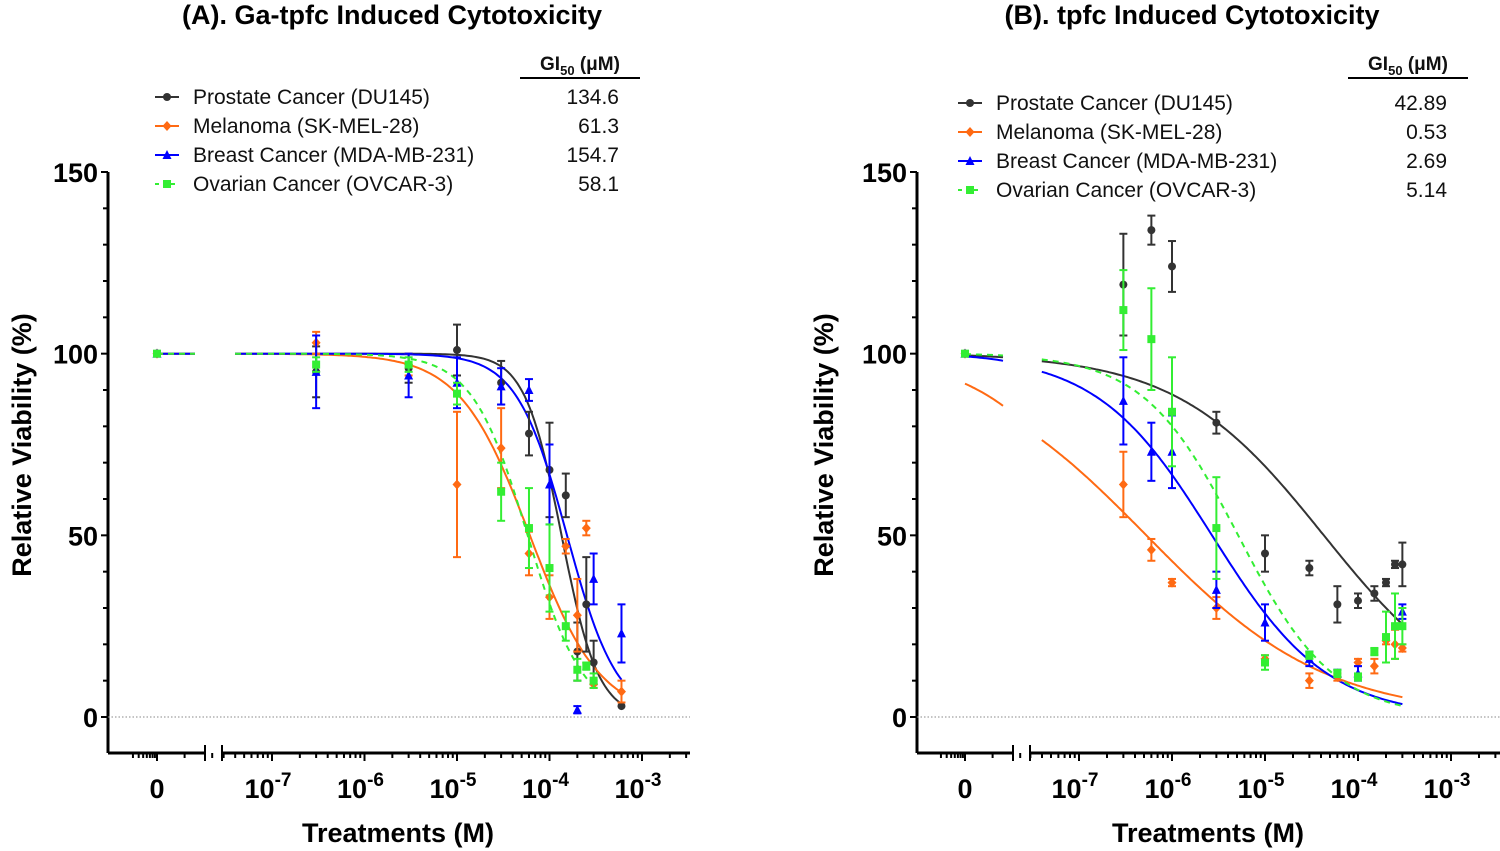 This screenshot has width=1500, height=851. I want to click on gi50-value: 0.53, so click(1426, 132).